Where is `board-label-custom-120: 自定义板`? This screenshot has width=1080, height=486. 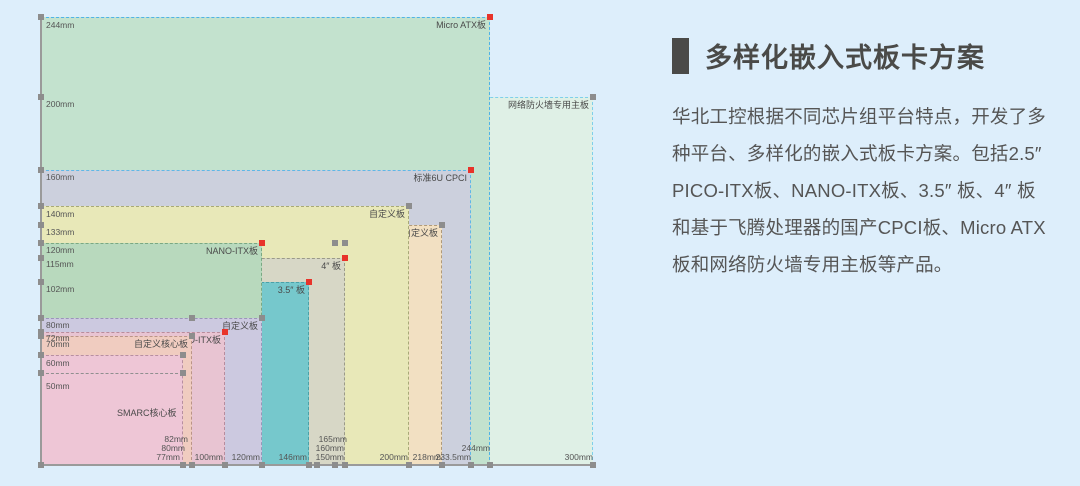
board-label-custom-120: 自定义板 is located at coordinates (239, 326).